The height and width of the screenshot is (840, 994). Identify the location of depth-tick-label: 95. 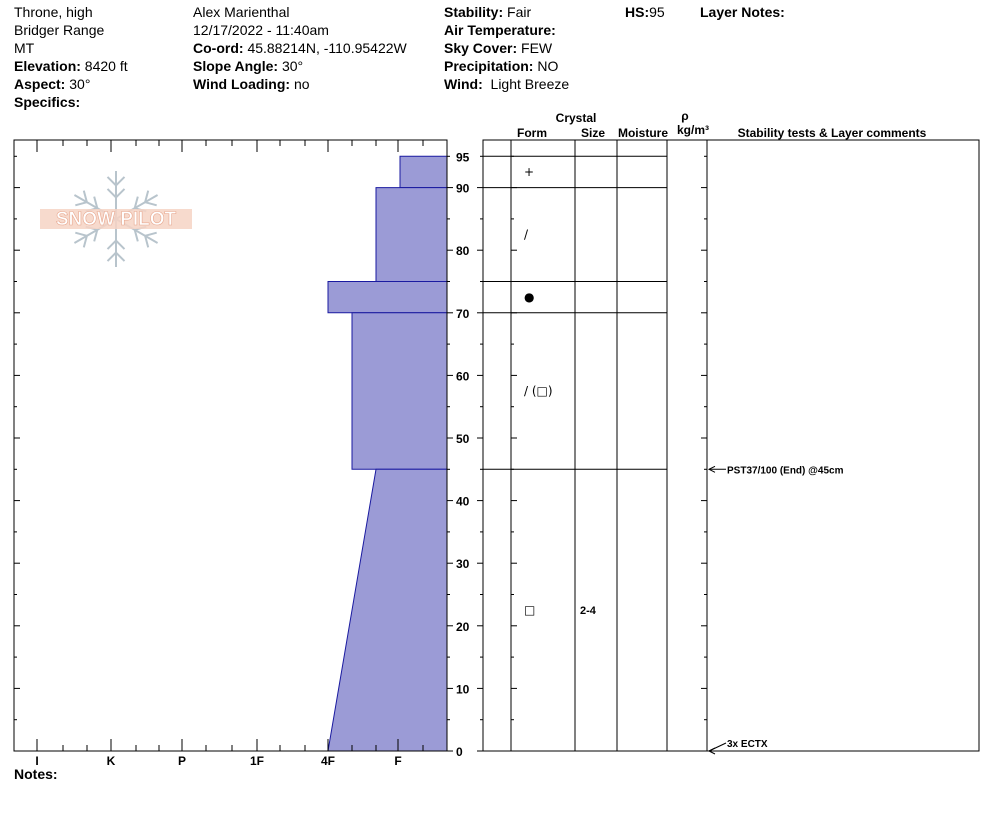
(463, 157).